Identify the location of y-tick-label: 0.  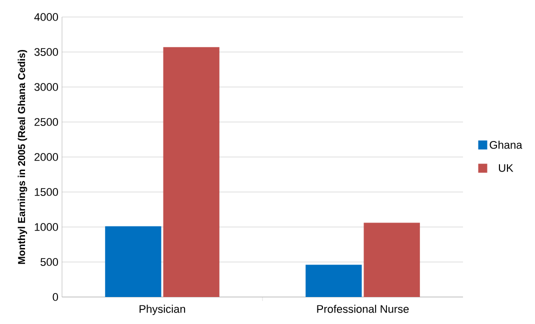
(55, 297).